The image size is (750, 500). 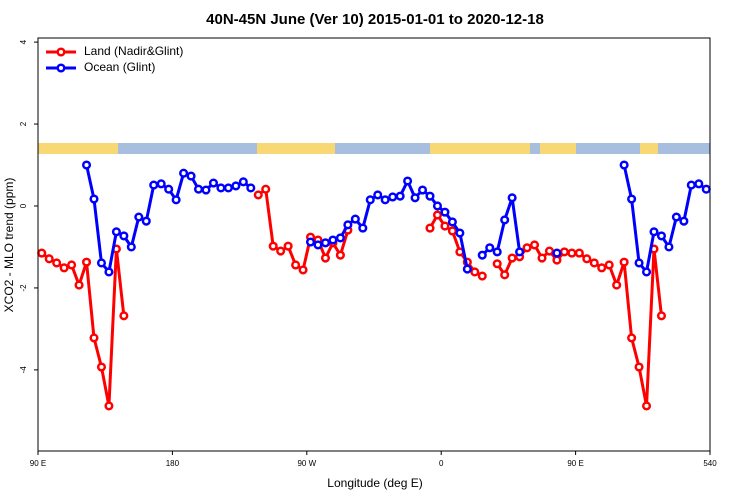 I want to click on x-tick-label: 180, so click(x=173, y=463).